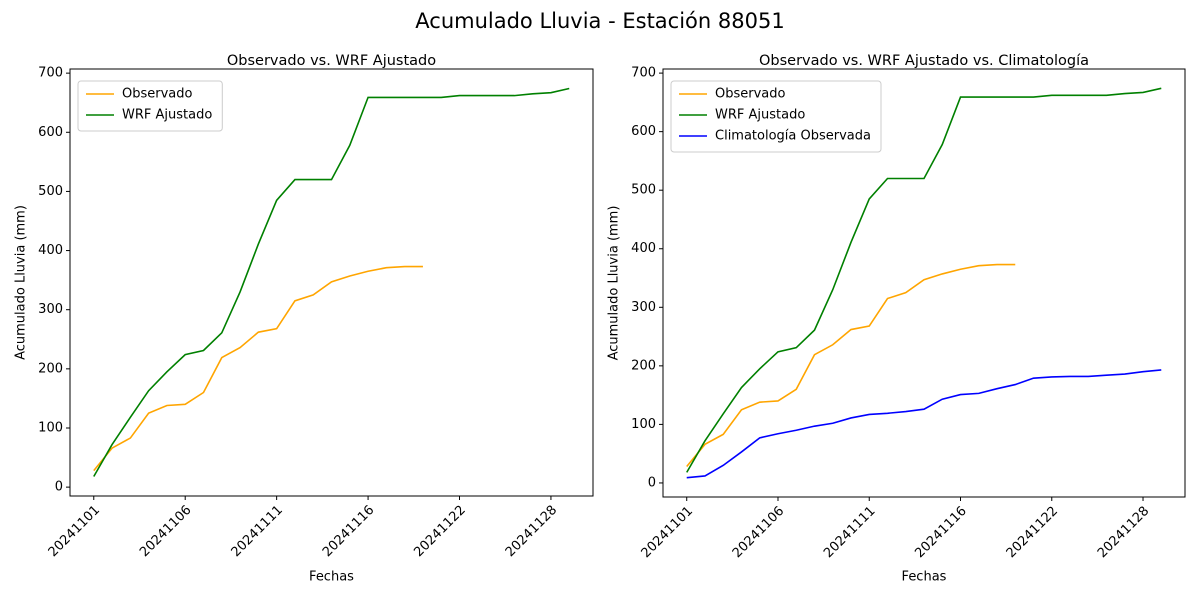 The image size is (1200, 600). Describe the element at coordinates (331, 61) in the screenshot. I see `axes-title: Observado vs. WRF Ajustado` at that location.